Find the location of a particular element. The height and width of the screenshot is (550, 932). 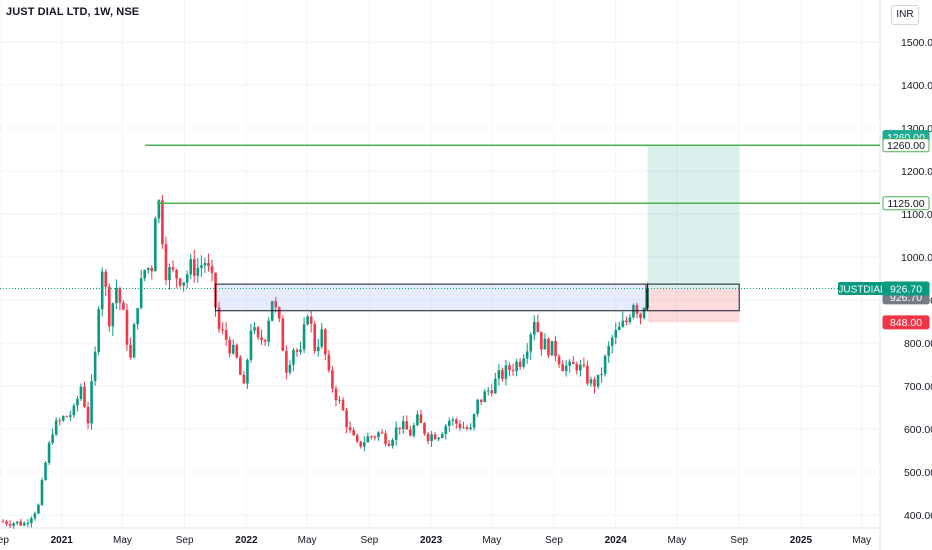

position-profit-zone is located at coordinates (693, 217).